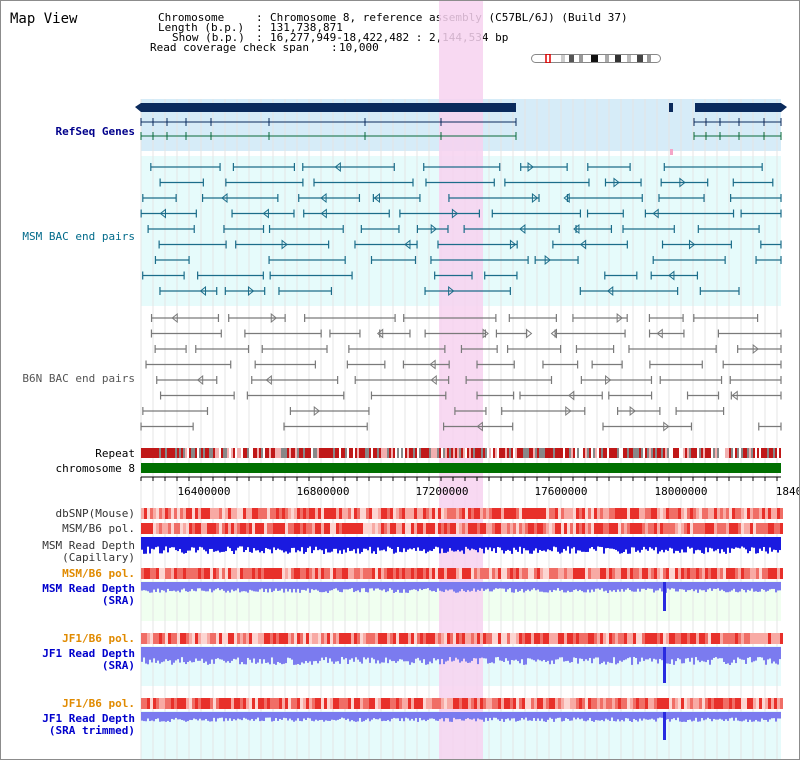 The image size is (800, 760). What do you see at coordinates (88, 653) in the screenshot?
I see `track-label-jf1-depth-sra: JF1 Read Depth` at bounding box center [88, 653].